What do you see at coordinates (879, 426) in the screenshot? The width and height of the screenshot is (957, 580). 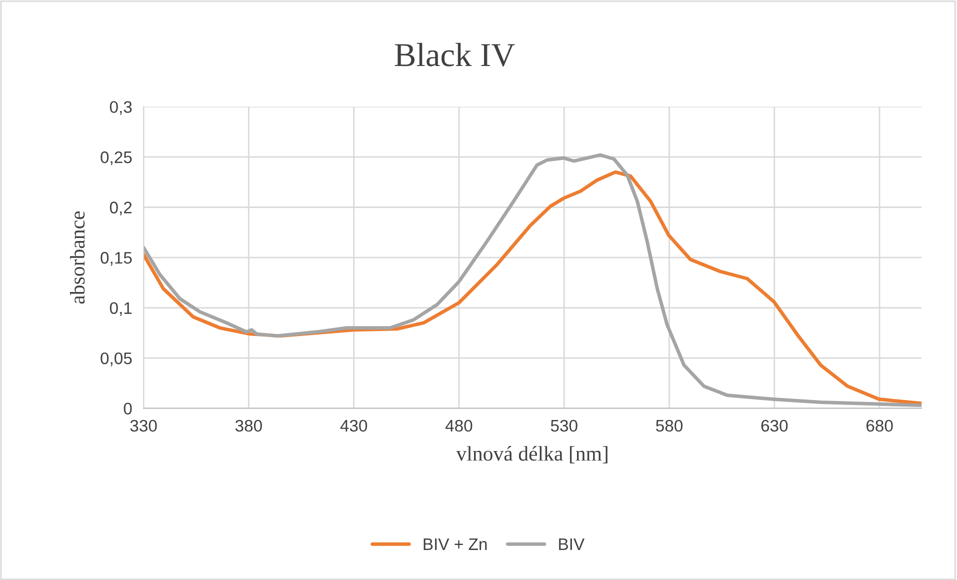 I see `x-tick-label: 680` at bounding box center [879, 426].